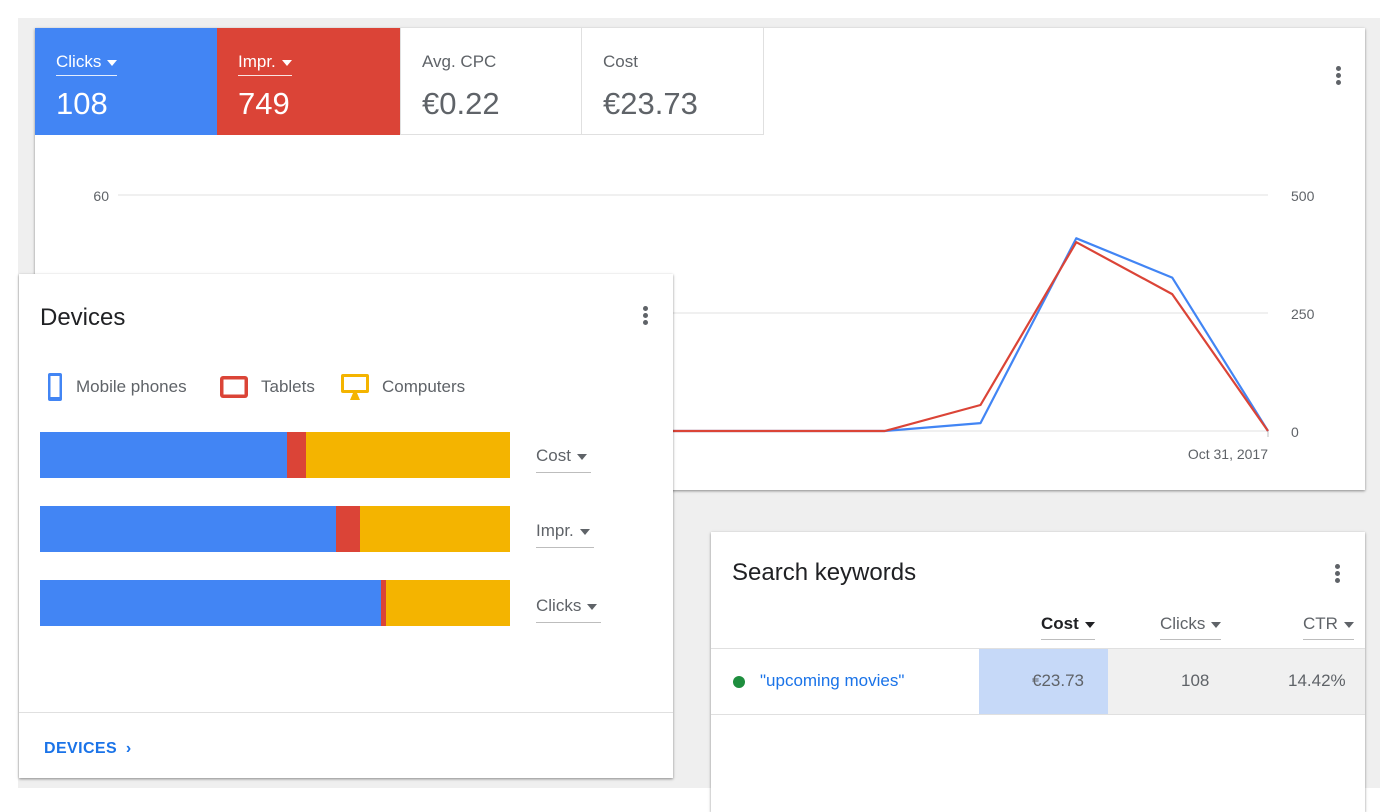 The image size is (1400, 812). I want to click on column-header-cost: Cost, so click(1068, 627).